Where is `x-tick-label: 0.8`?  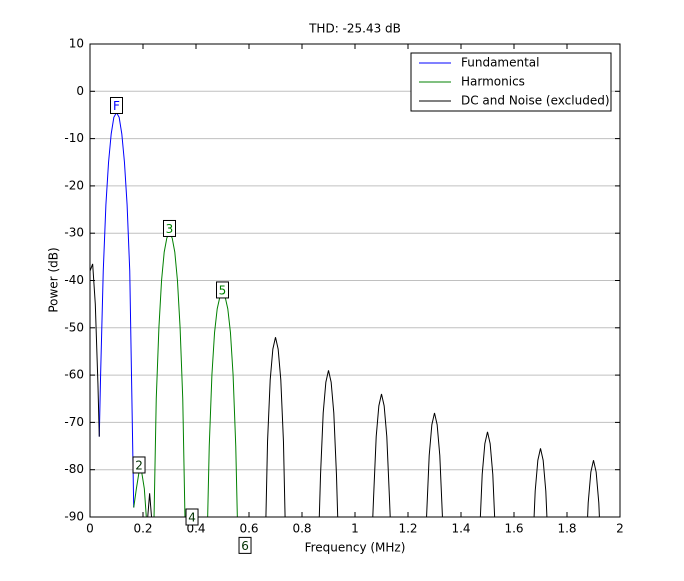 x-tick-label: 0.8 is located at coordinates (301, 529).